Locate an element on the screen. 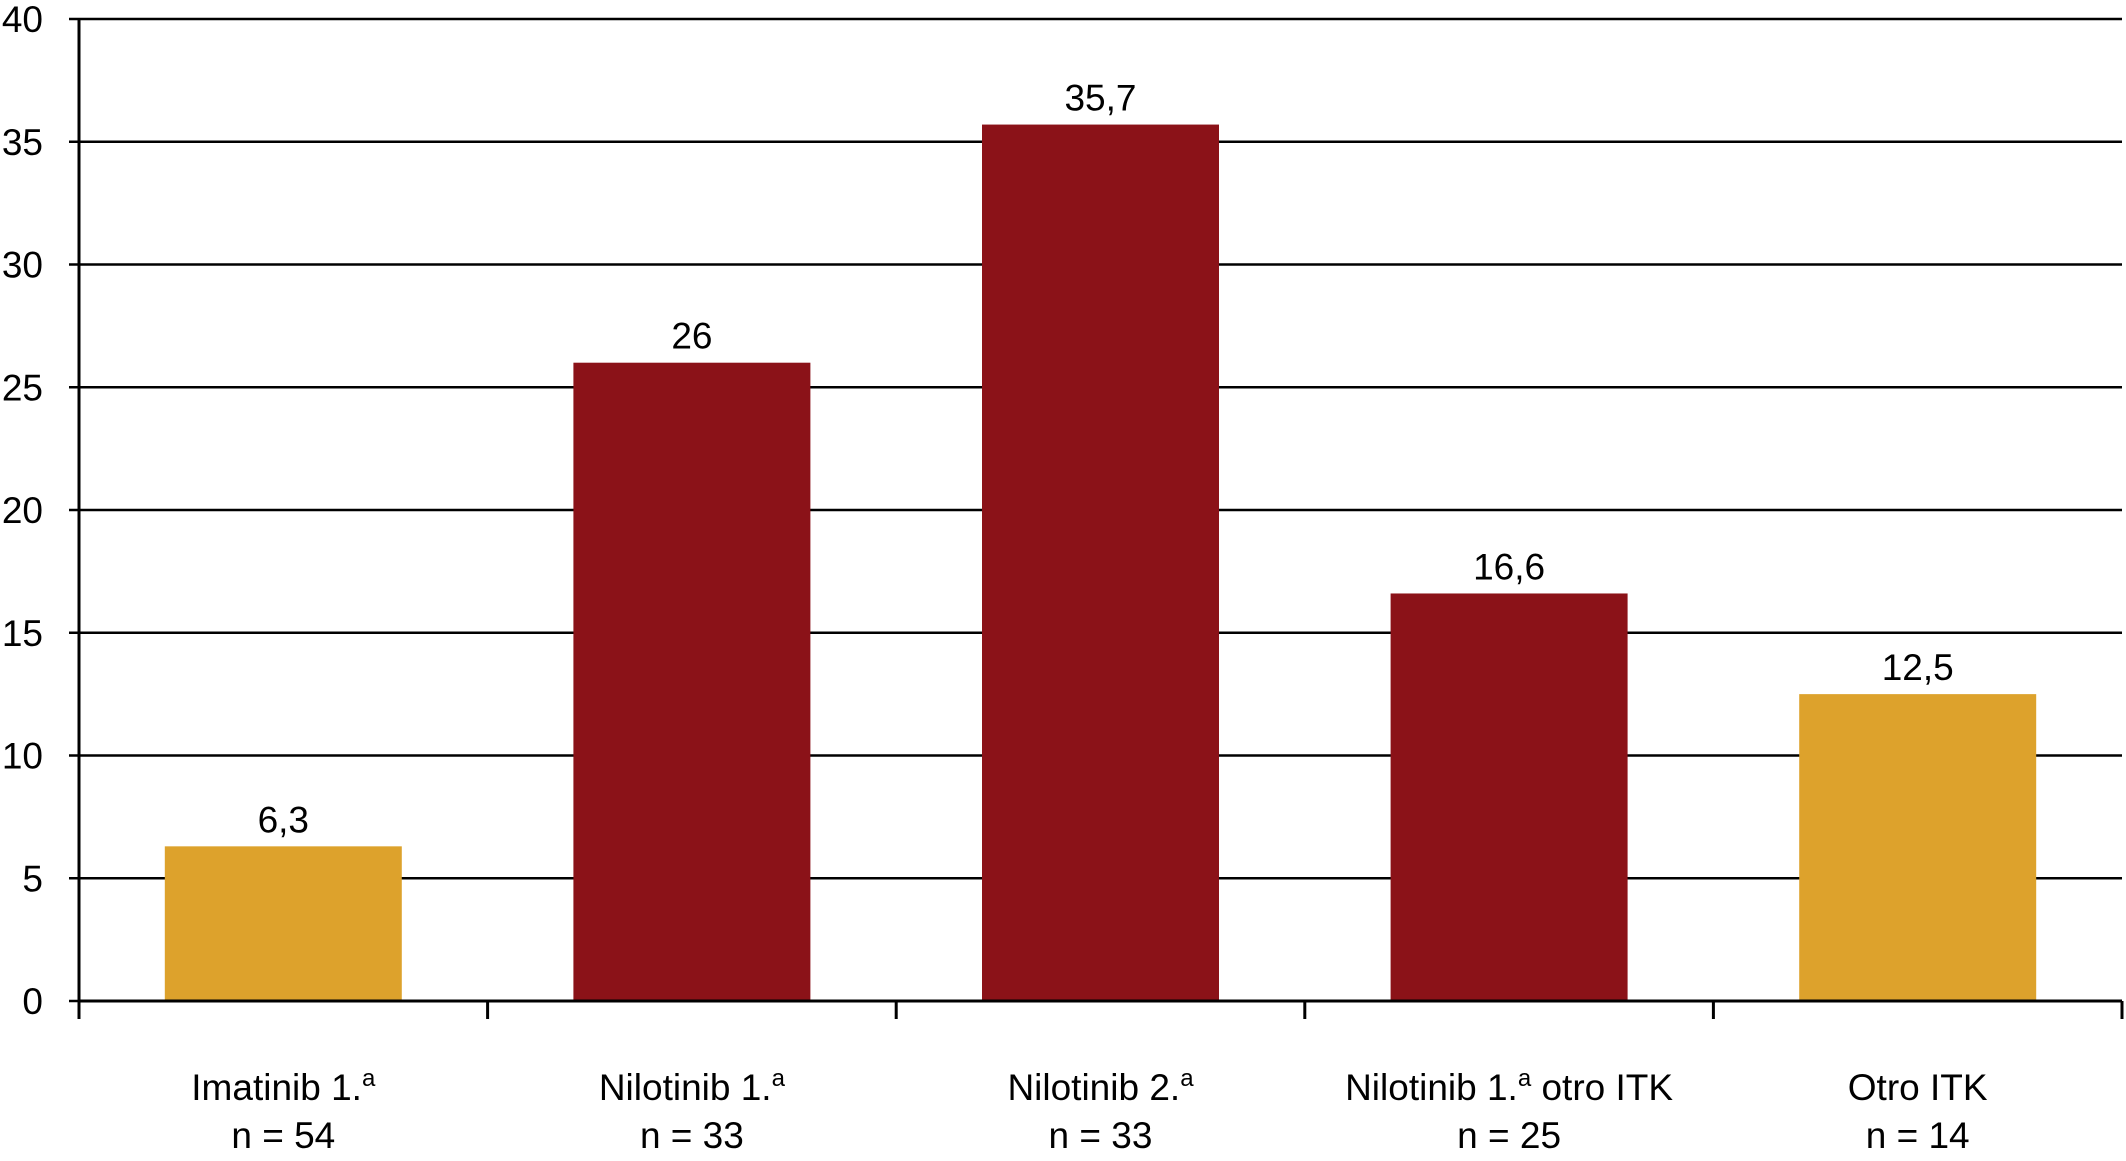 This screenshot has height=1161, width=2126. x-tick-label: Imatinib 1.a is located at coordinates (283, 1086).